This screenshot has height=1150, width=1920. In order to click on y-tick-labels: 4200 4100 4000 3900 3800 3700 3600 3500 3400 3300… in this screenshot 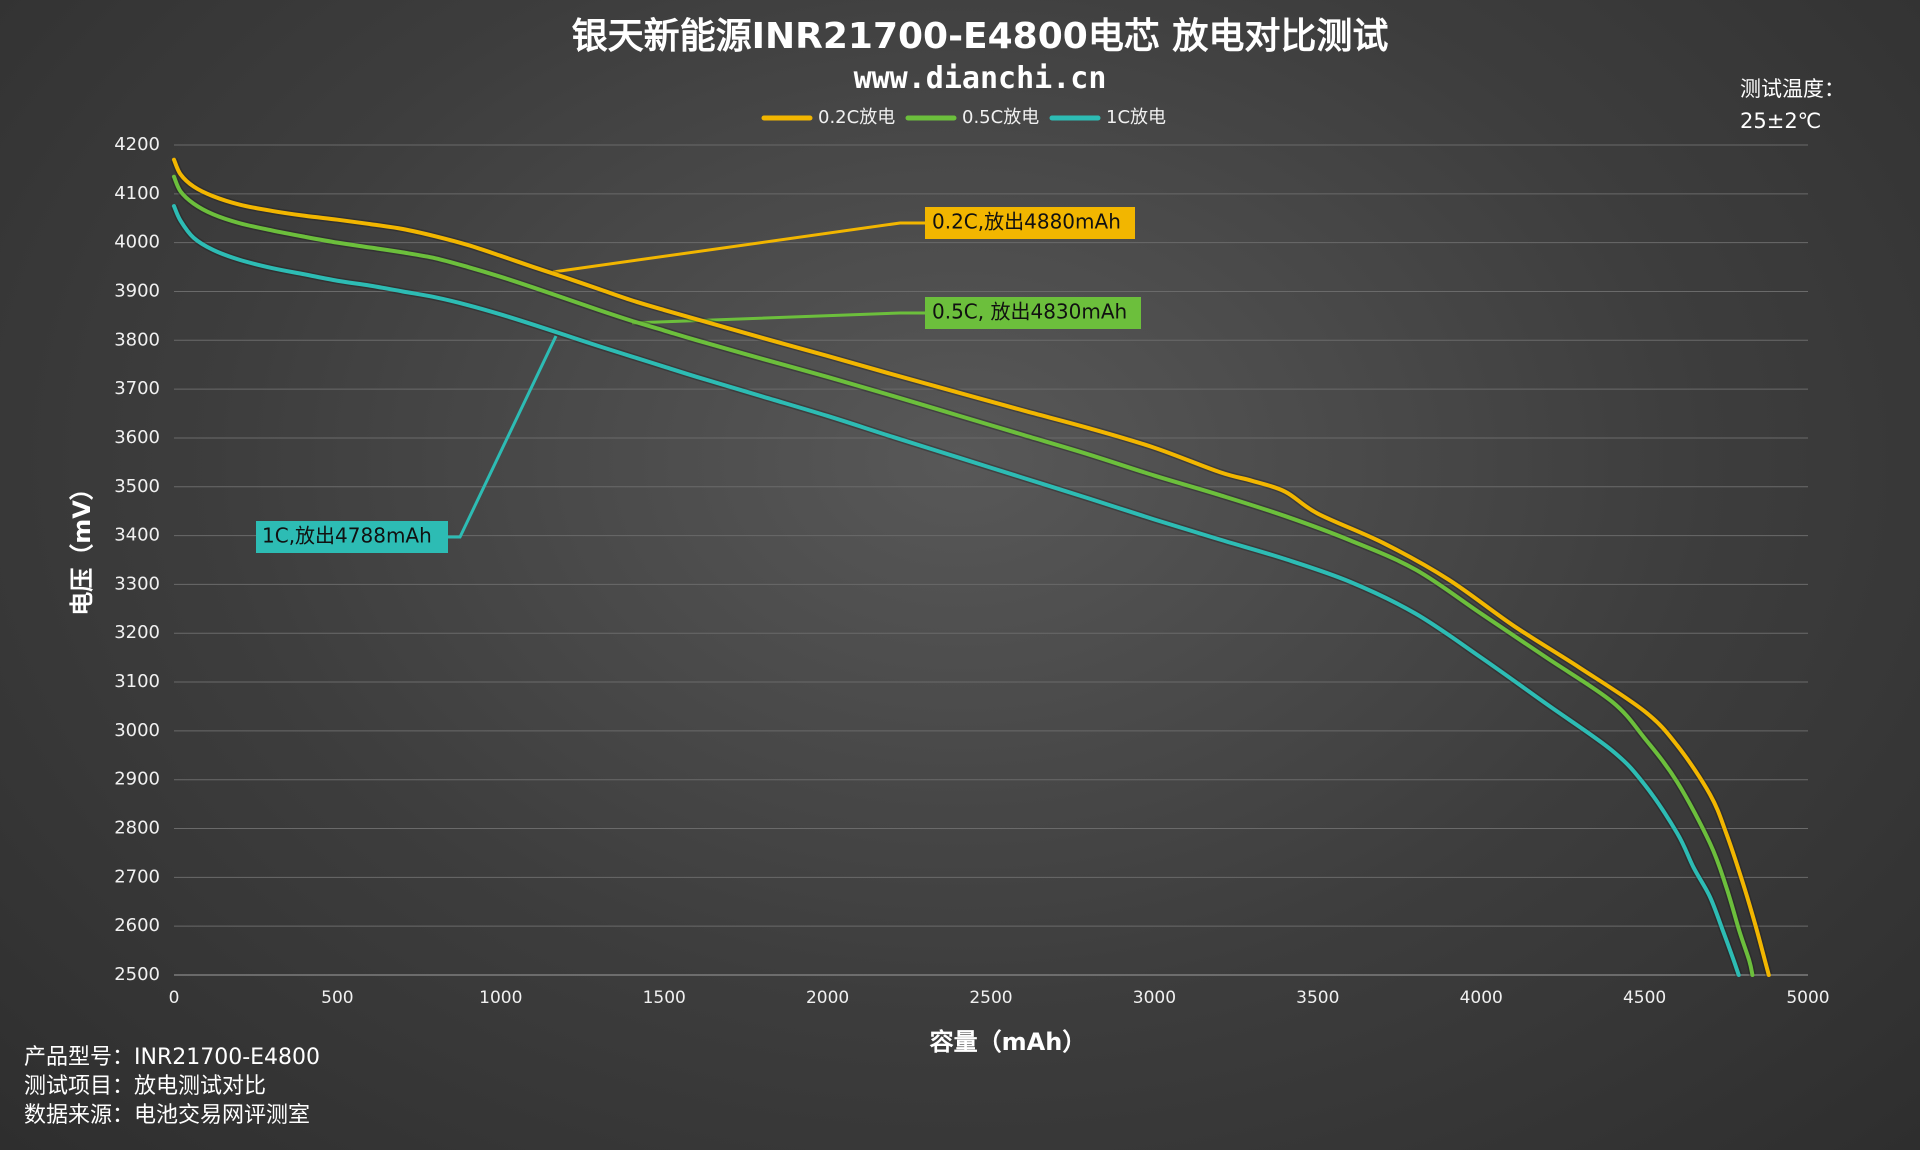, I will do `click(137, 559)`.